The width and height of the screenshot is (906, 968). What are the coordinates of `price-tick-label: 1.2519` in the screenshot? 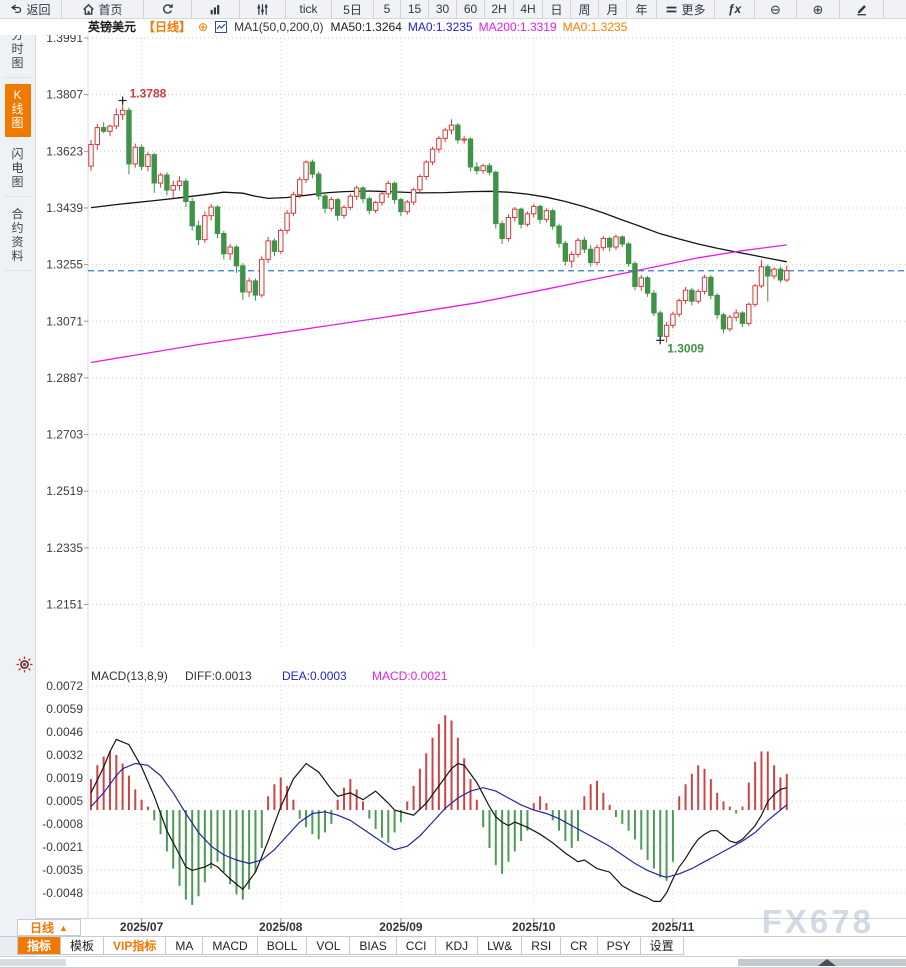 It's located at (64, 491).